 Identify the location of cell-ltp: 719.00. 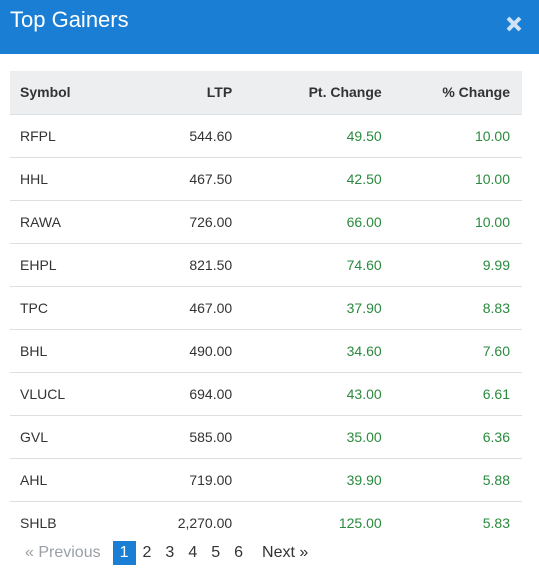
(211, 479).